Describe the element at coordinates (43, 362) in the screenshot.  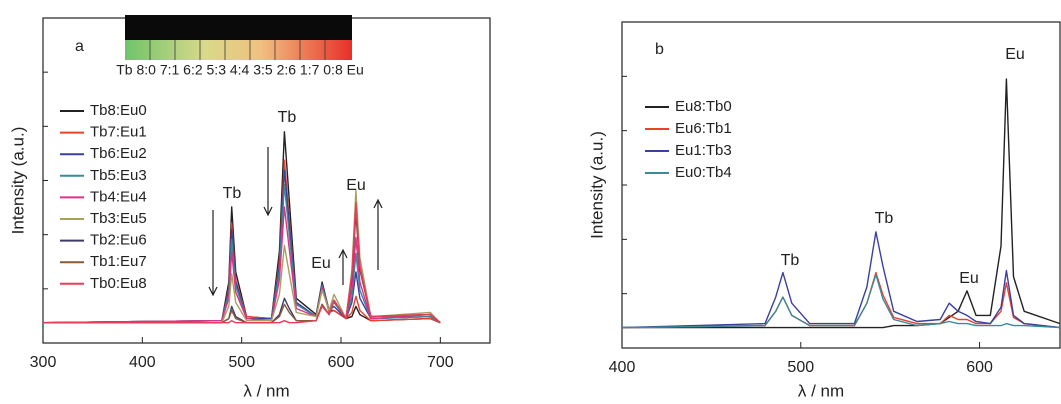
I see `x-tick-label: 300` at that location.